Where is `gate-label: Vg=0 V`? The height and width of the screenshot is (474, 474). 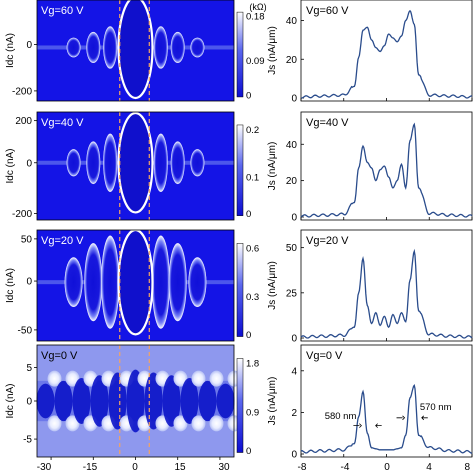
gate-label: Vg=0 V is located at coordinates (59, 356).